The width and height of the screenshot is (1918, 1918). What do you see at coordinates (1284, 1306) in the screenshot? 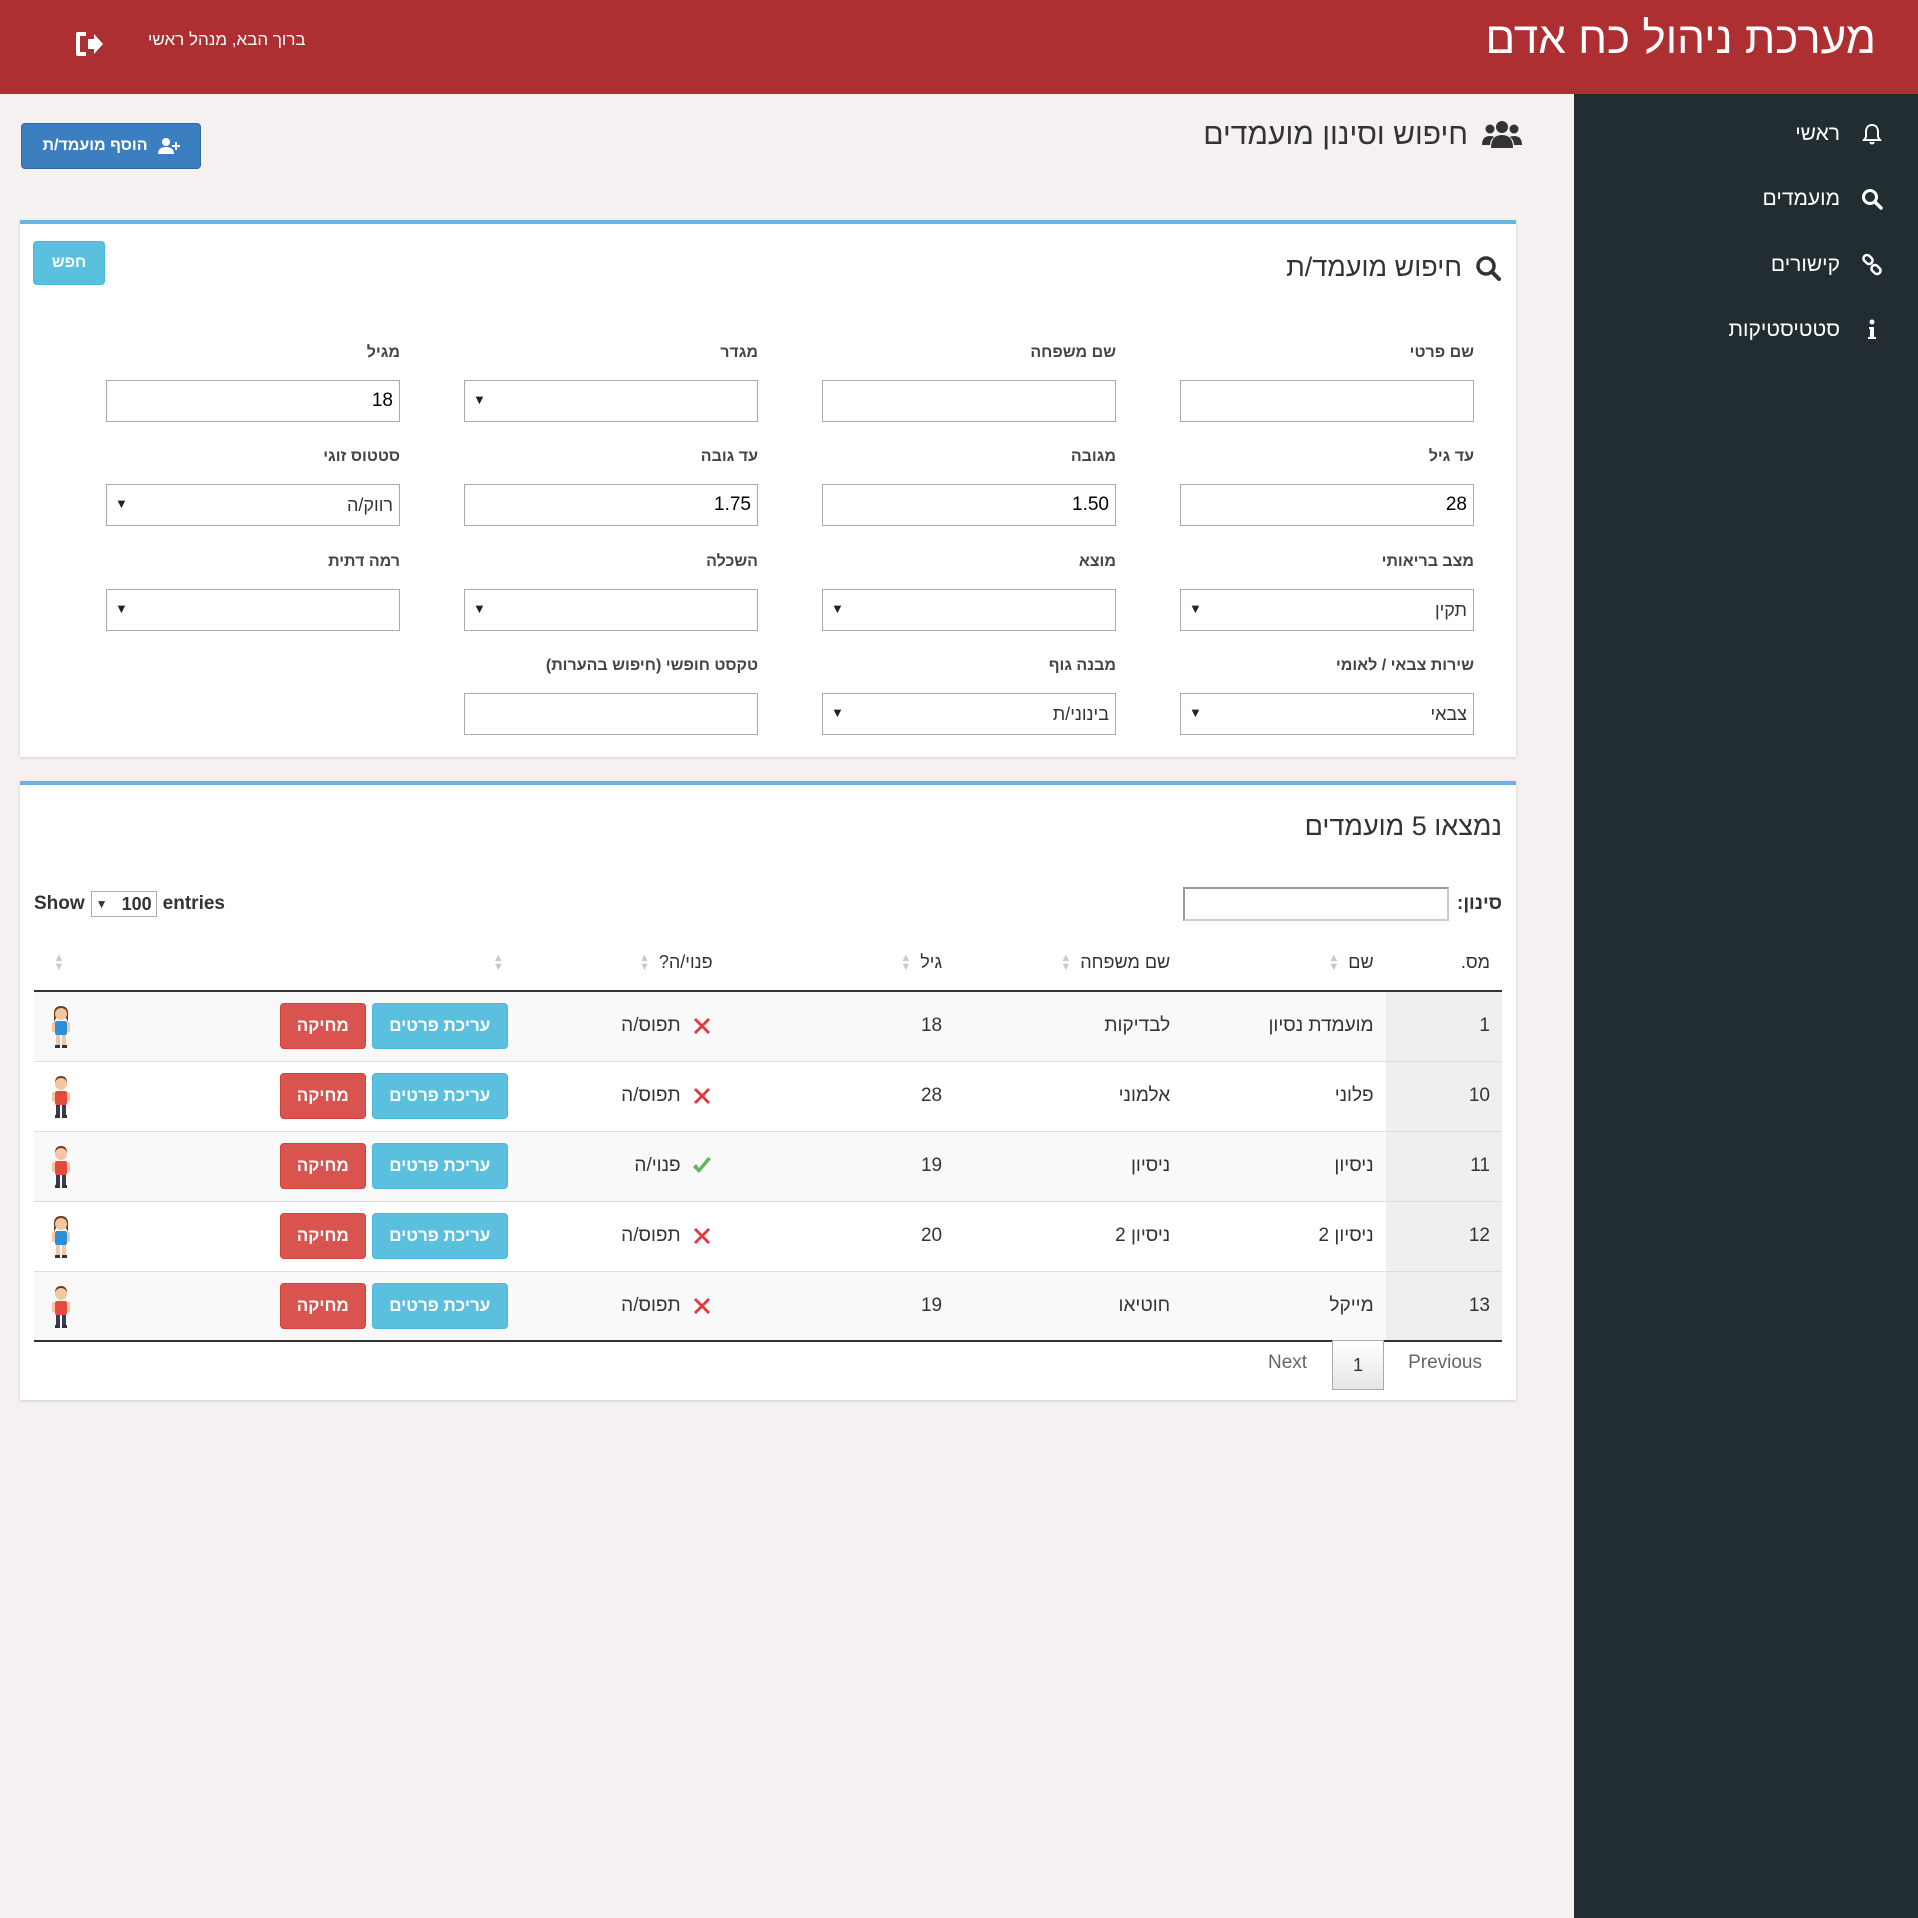
I see `cell-name: מייקל` at bounding box center [1284, 1306].